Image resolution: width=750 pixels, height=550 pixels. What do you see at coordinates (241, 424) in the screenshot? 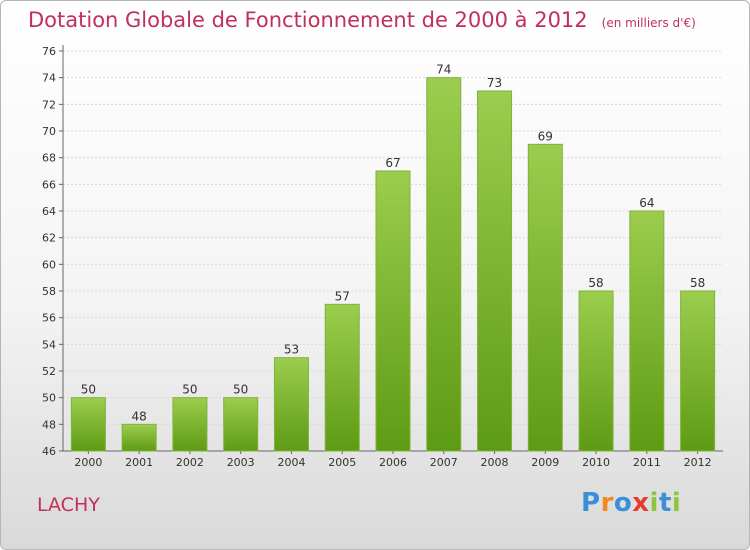
I see `bar-2003` at bounding box center [241, 424].